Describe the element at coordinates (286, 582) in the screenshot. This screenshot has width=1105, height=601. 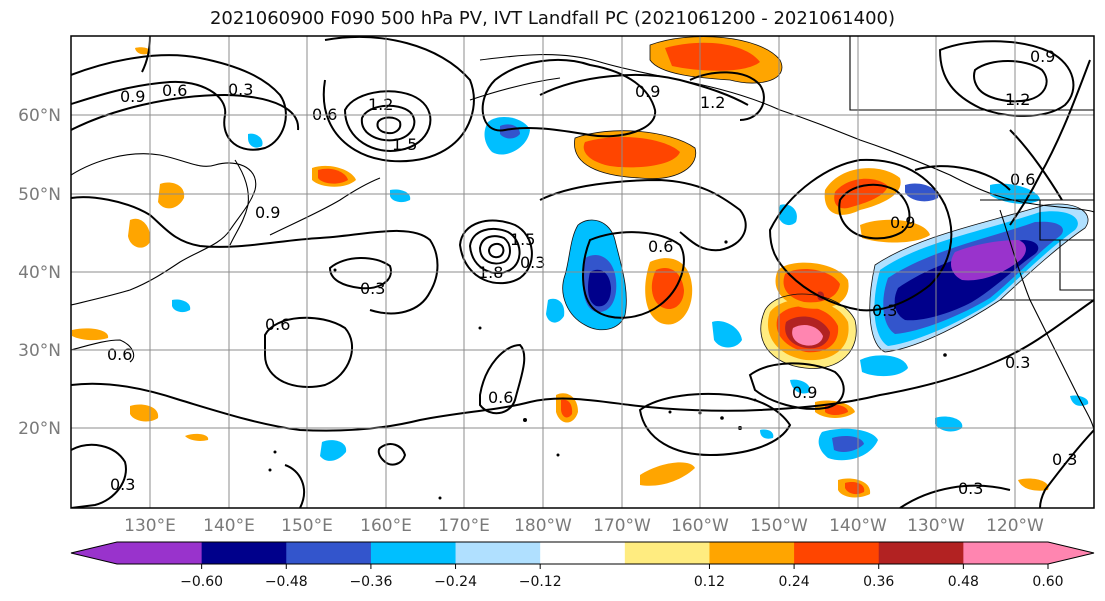
I see `colorbar-tick-label: −0.48` at that location.